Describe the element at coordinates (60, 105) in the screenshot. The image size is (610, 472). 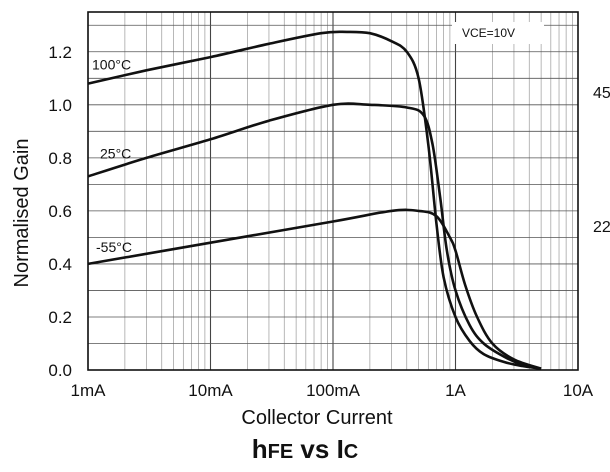
I see `y-tick-label: 1.0` at that location.